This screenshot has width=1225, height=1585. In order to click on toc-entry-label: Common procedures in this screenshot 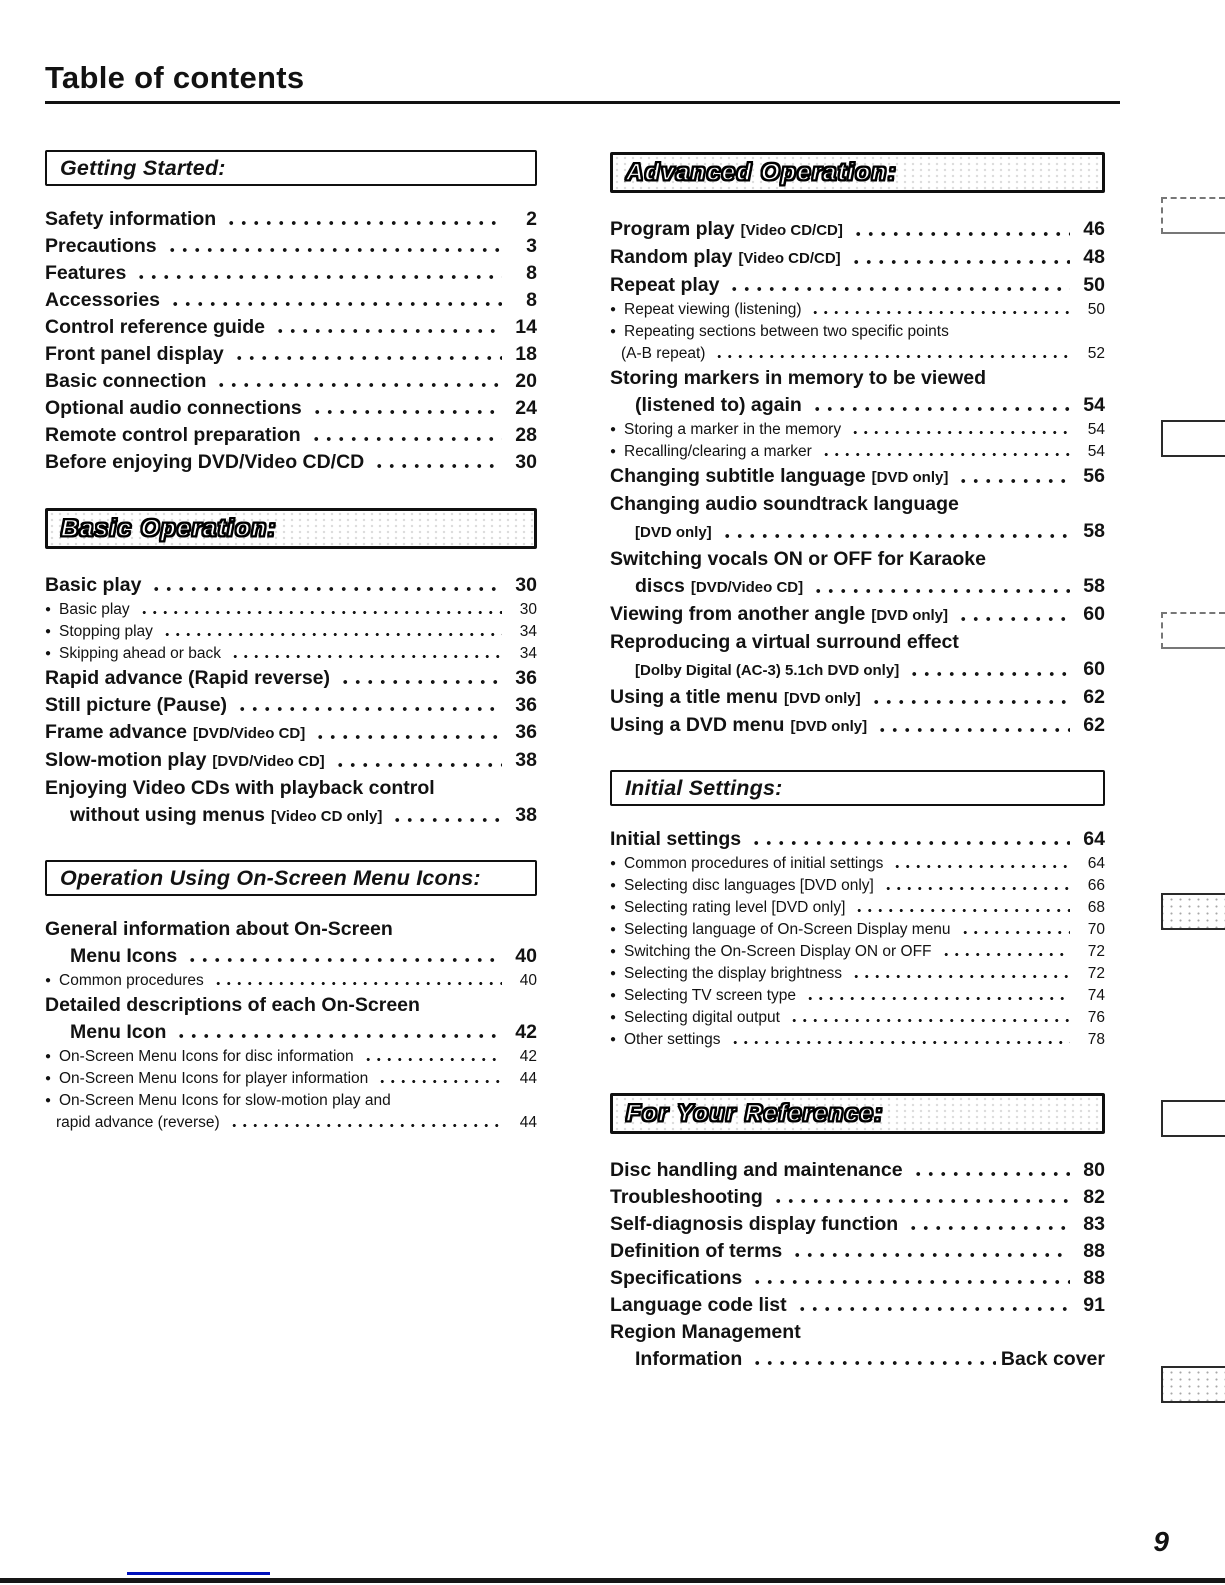, I will do `click(131, 980)`.